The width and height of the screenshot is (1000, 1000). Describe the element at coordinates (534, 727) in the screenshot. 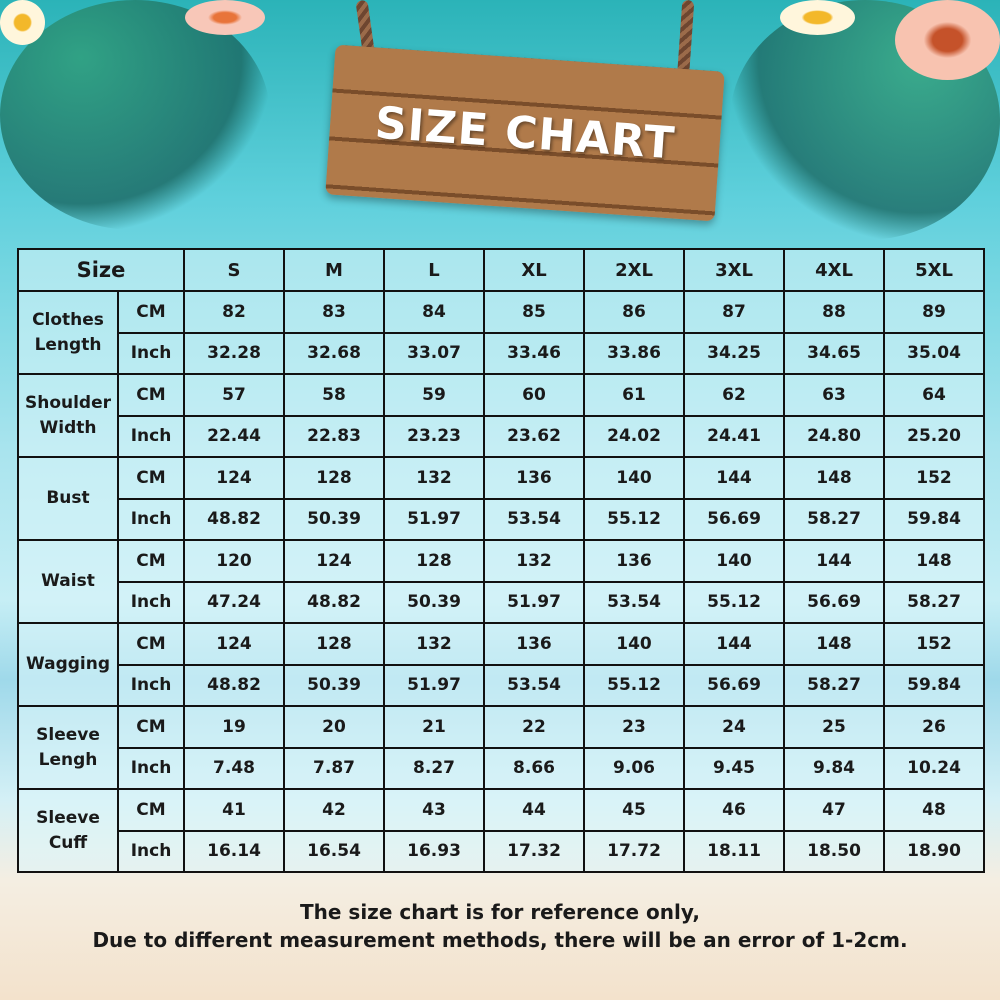

I see `table-cell: 22` at that location.